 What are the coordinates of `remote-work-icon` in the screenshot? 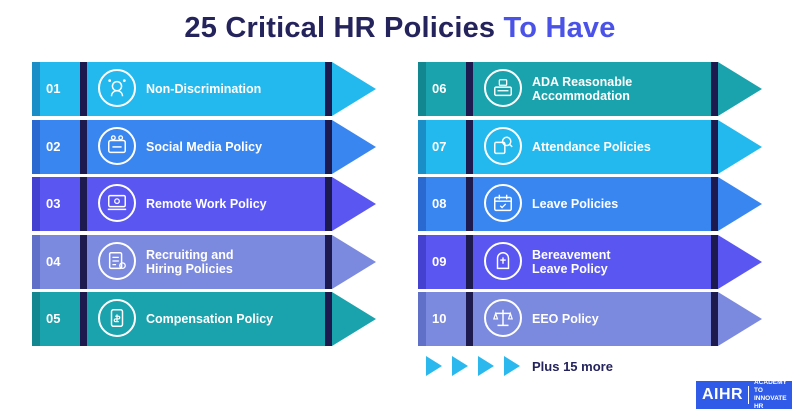 It's located at (117, 203).